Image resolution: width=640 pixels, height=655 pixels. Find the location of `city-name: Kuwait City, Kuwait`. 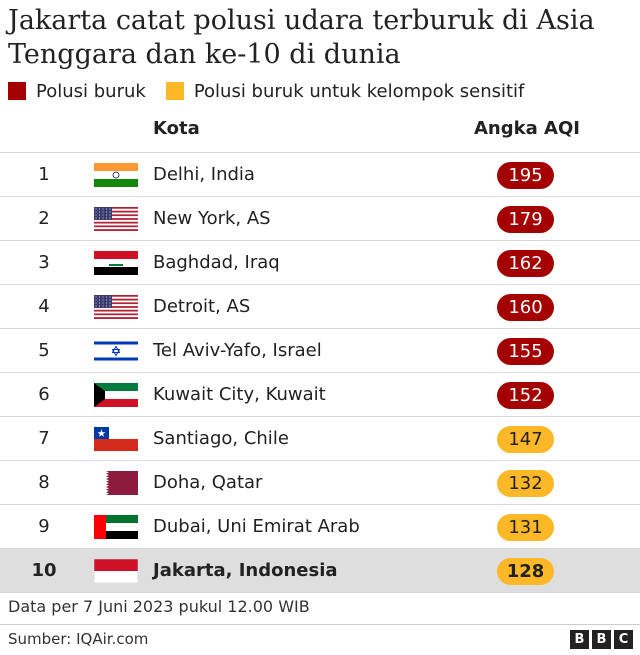

city-name: Kuwait City, Kuwait is located at coordinates (239, 394).